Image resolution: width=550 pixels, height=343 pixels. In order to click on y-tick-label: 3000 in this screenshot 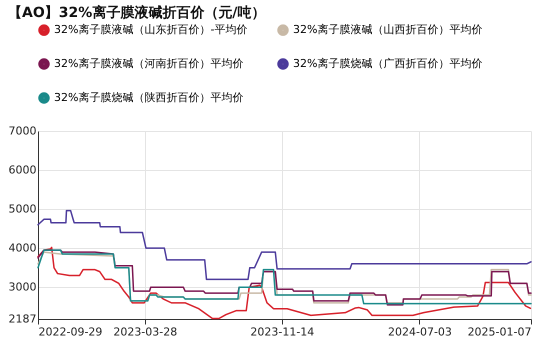, I will do `click(22, 287)`.